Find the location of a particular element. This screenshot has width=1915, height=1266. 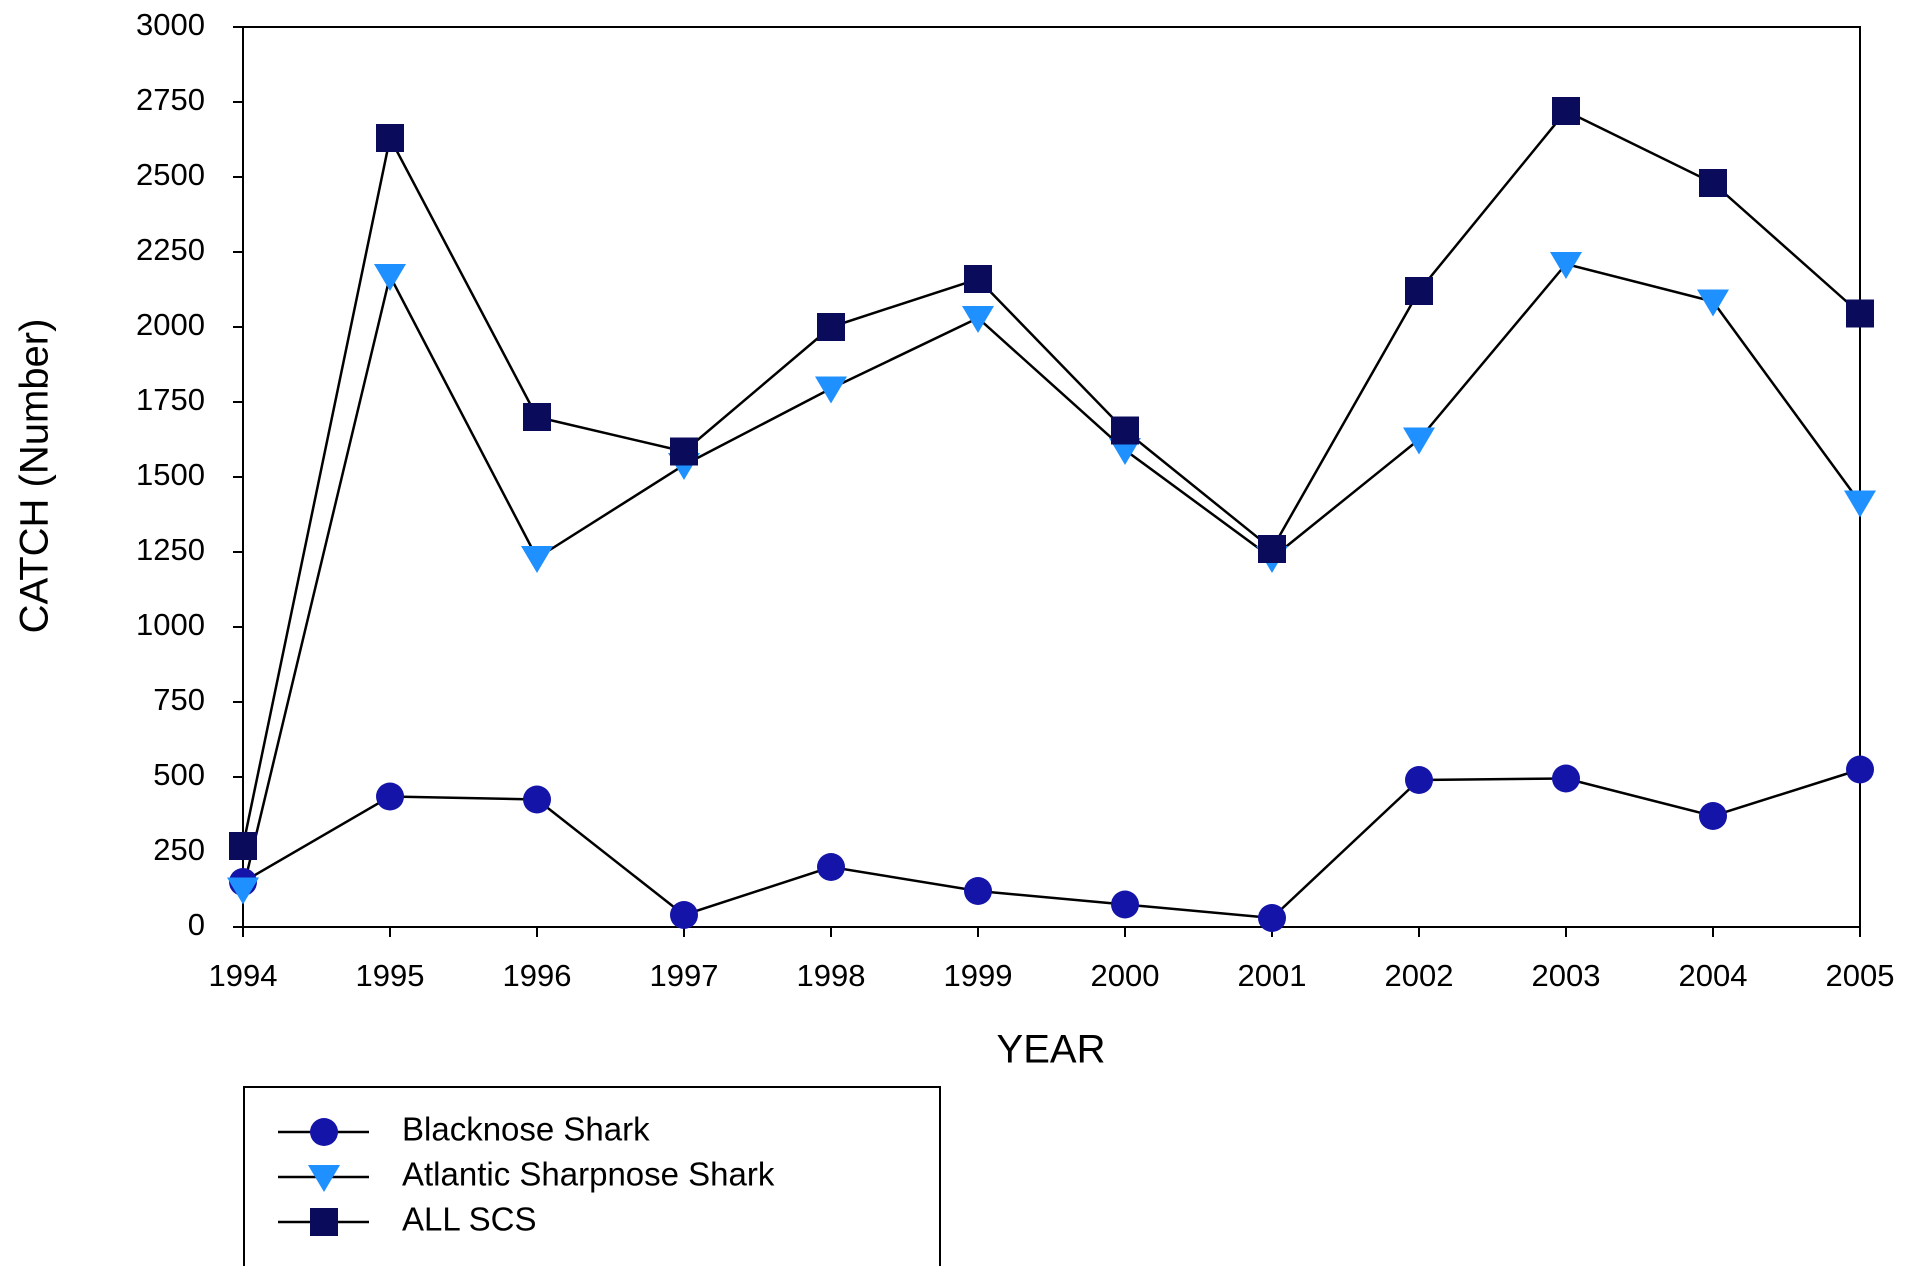

x-tick-label: 1997 is located at coordinates (684, 975).